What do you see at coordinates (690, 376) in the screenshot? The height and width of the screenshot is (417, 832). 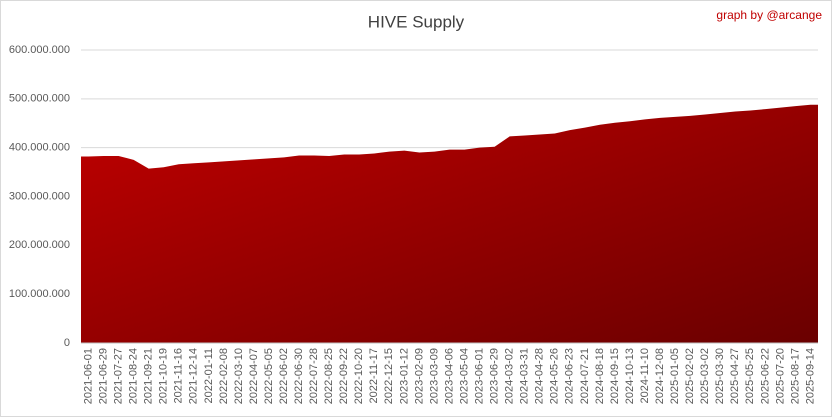 I see `x-tick-label: 2025-02-02` at bounding box center [690, 376].